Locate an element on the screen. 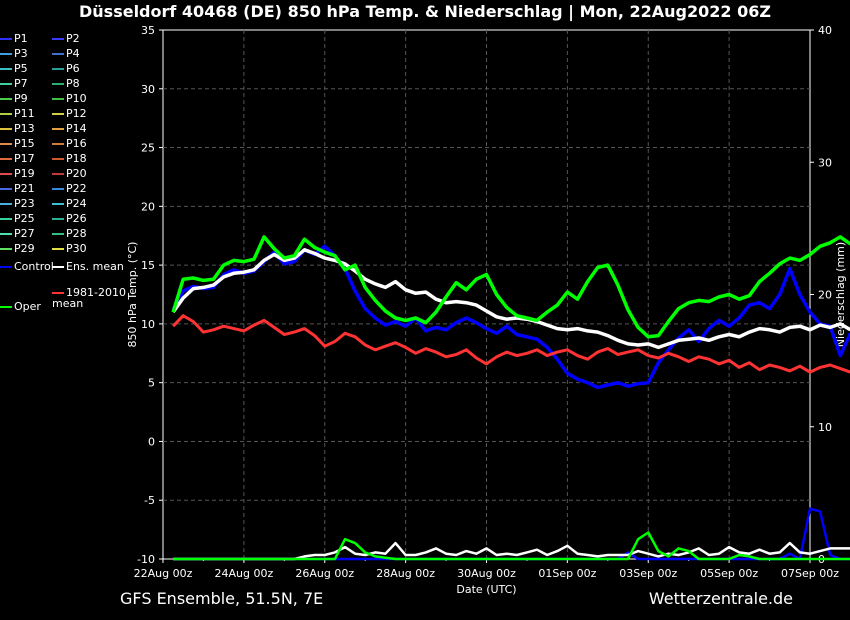 The image size is (850, 620). x-tick-label: 01Sep 00z is located at coordinates (567, 573).